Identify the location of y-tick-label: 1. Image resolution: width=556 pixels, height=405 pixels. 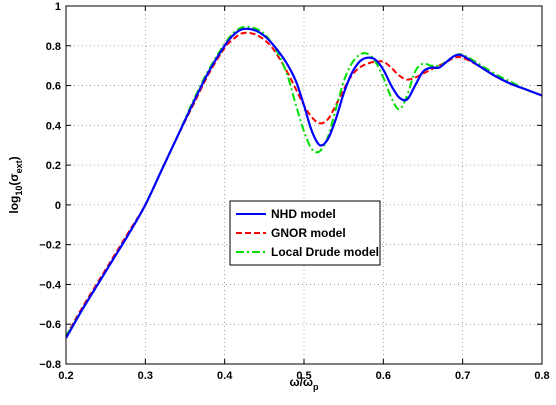
(58, 7).